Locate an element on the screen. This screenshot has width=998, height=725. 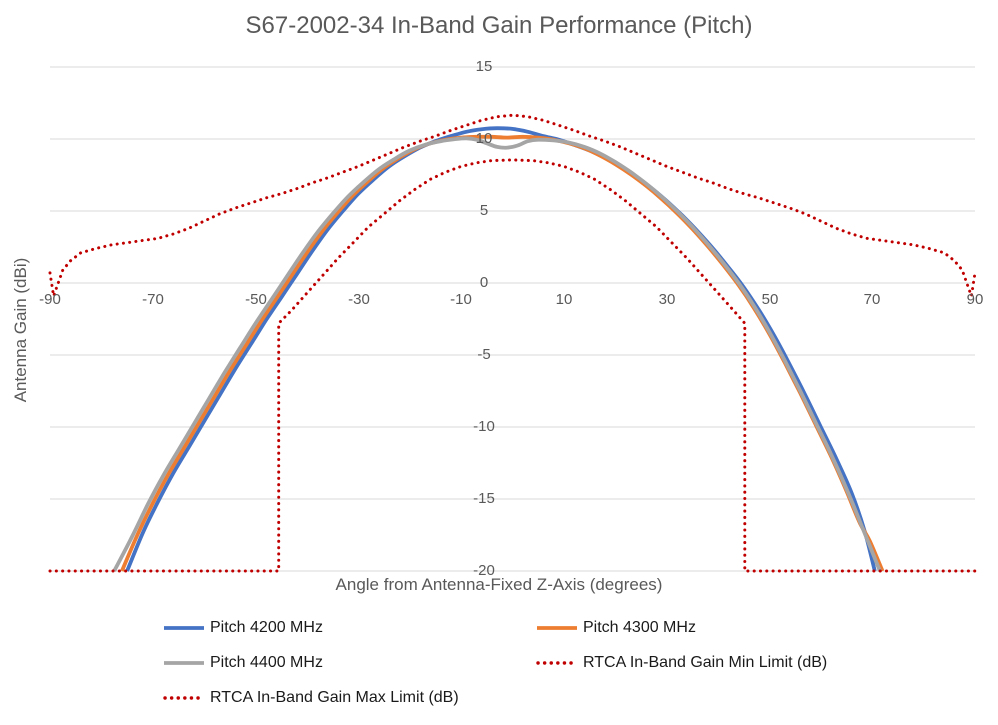
legend-item-rtca-min-limit: RTCA In-Band Gain Min Limit (dB) is located at coordinates (681, 663).